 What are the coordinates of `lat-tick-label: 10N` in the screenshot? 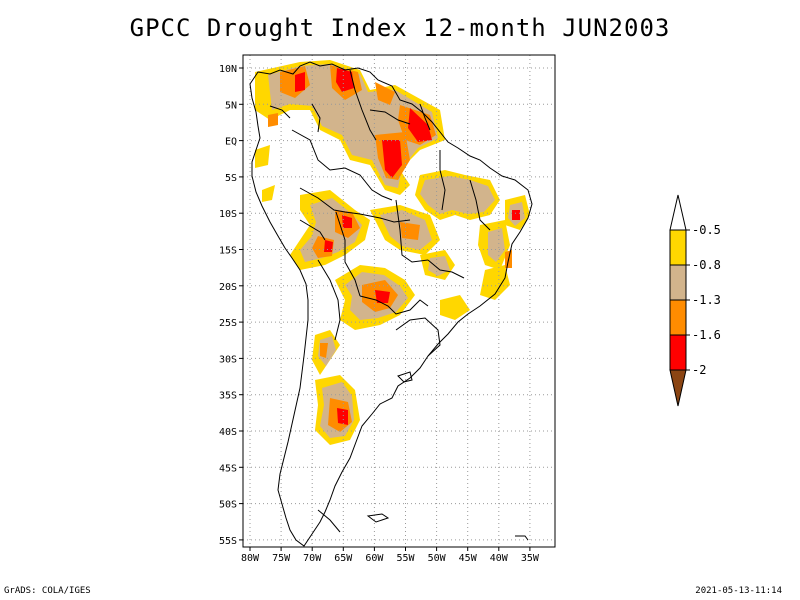 It's located at (228, 69).